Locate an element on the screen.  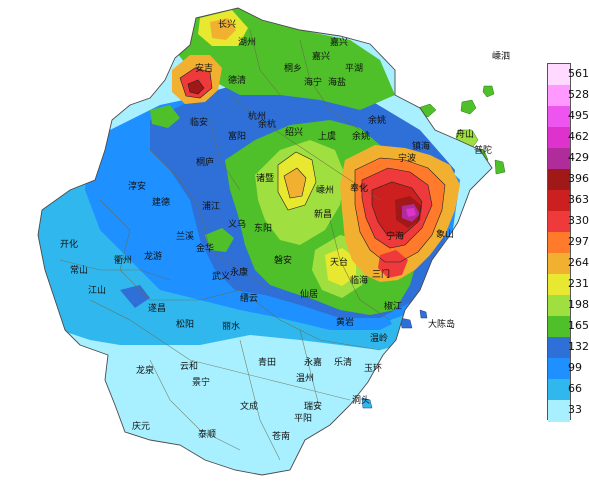
place-label: 椒江 is located at coordinates (393, 307).